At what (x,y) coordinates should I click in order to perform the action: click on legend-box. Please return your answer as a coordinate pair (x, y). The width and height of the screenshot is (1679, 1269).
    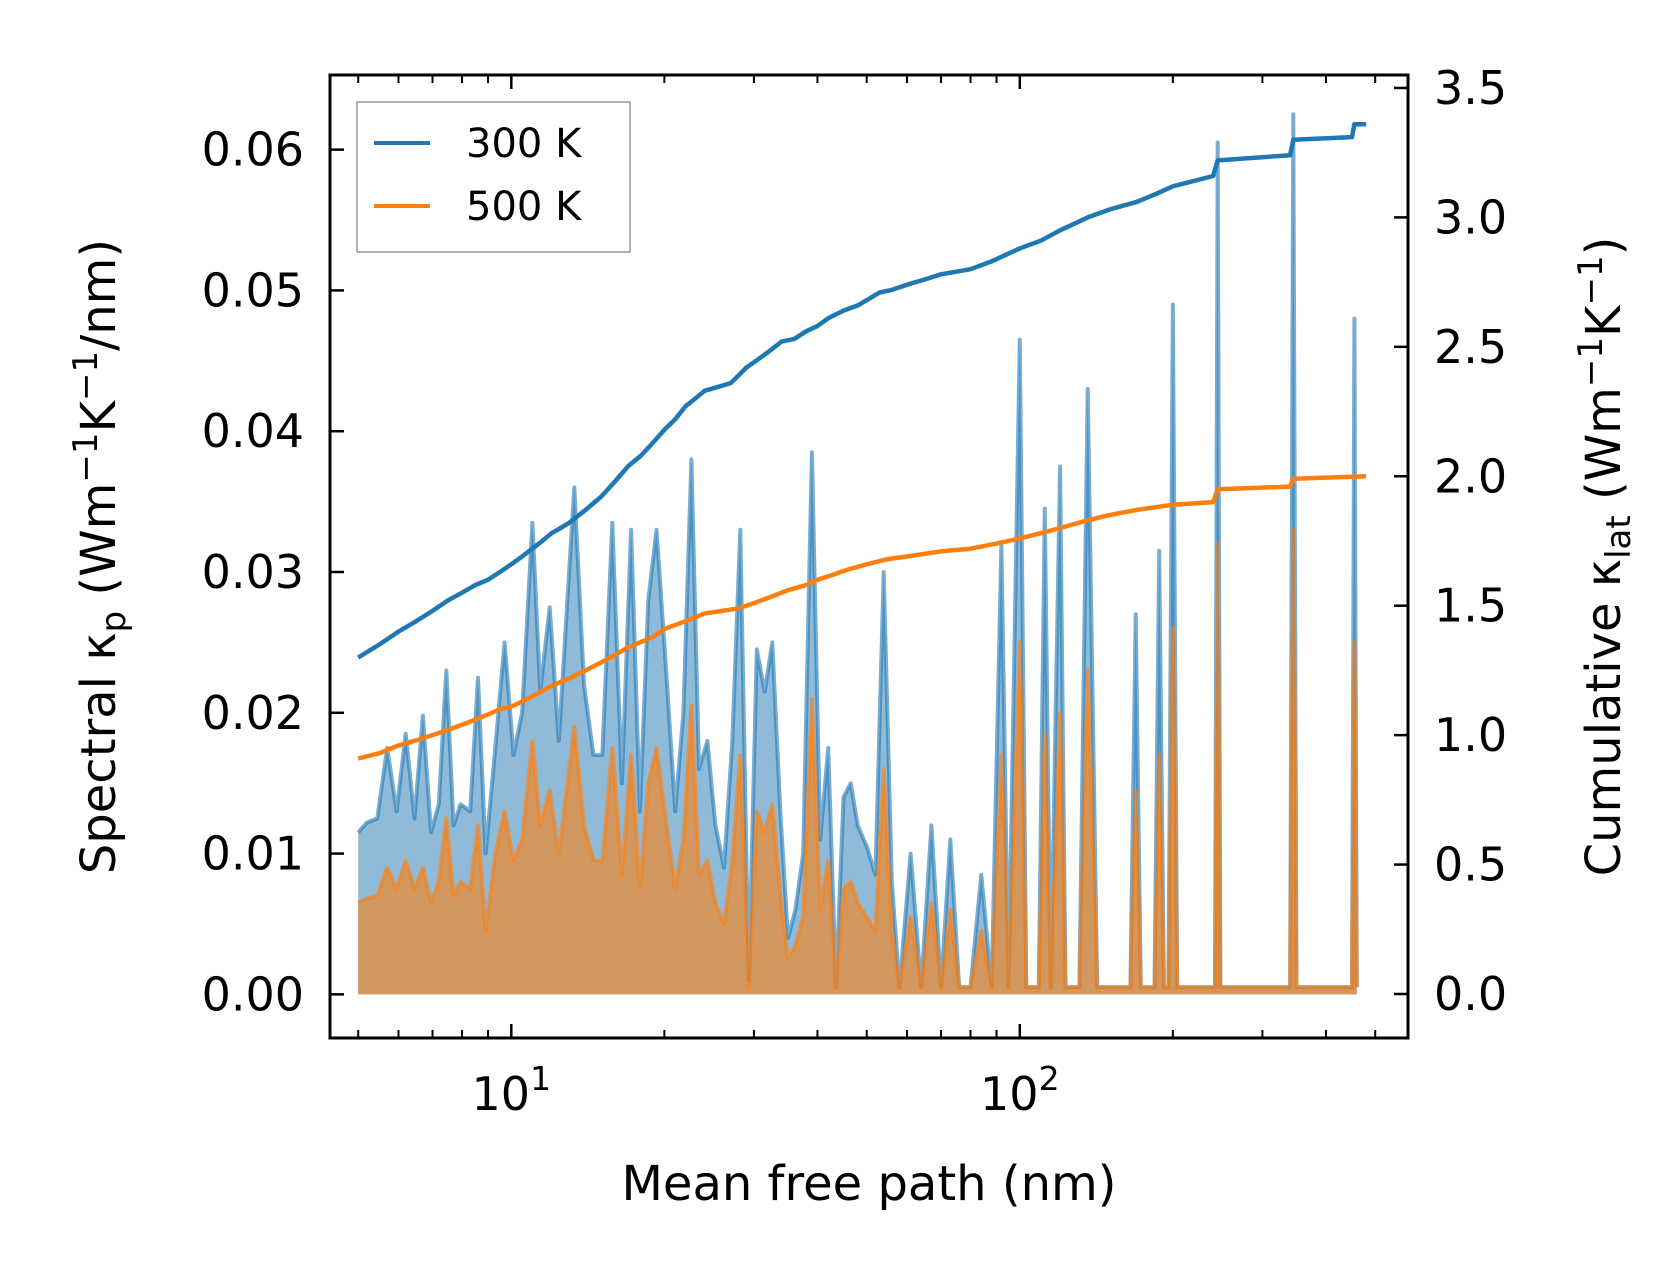
    Looking at the image, I should click on (493, 177).